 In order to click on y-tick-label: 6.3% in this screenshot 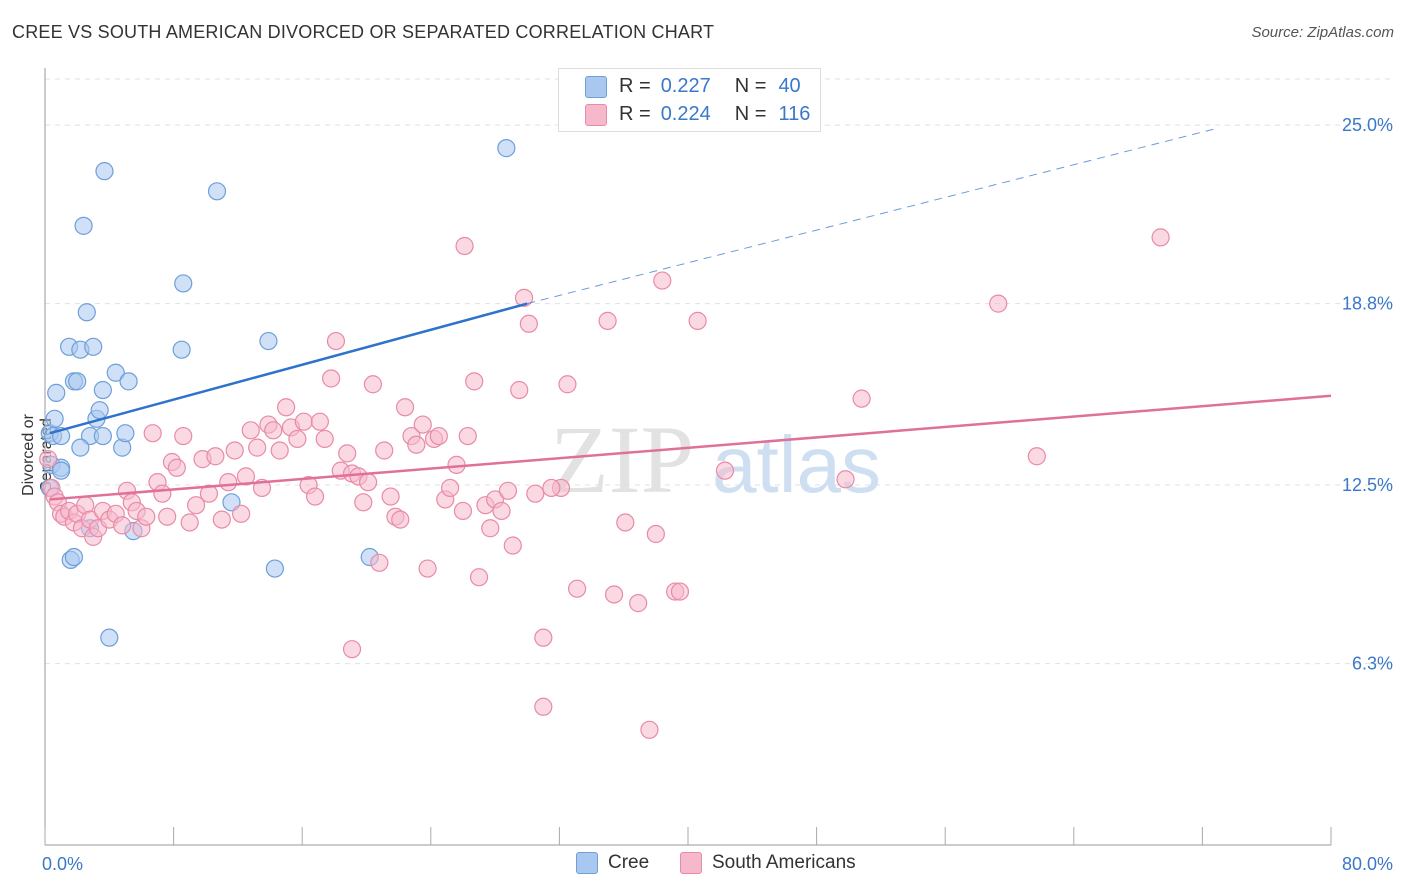, I will do `click(1372, 664)`.